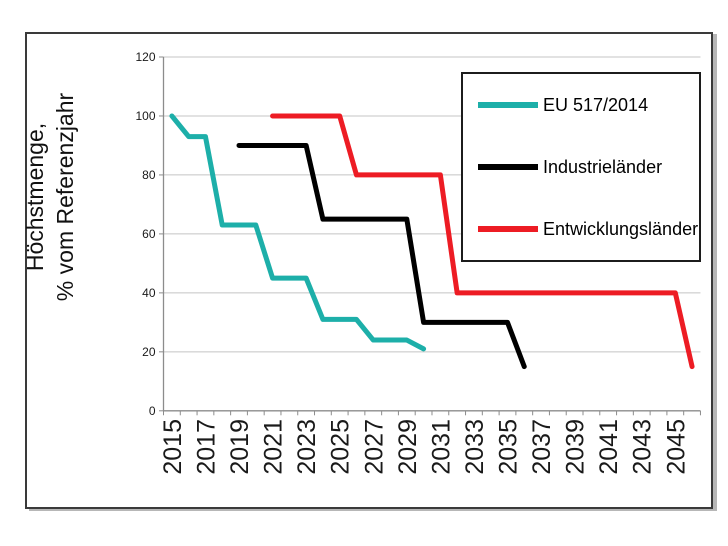 Image resolution: width=728 pixels, height=546 pixels. Describe the element at coordinates (576, 447) in the screenshot. I see `x-tick-label: 2039` at that location.